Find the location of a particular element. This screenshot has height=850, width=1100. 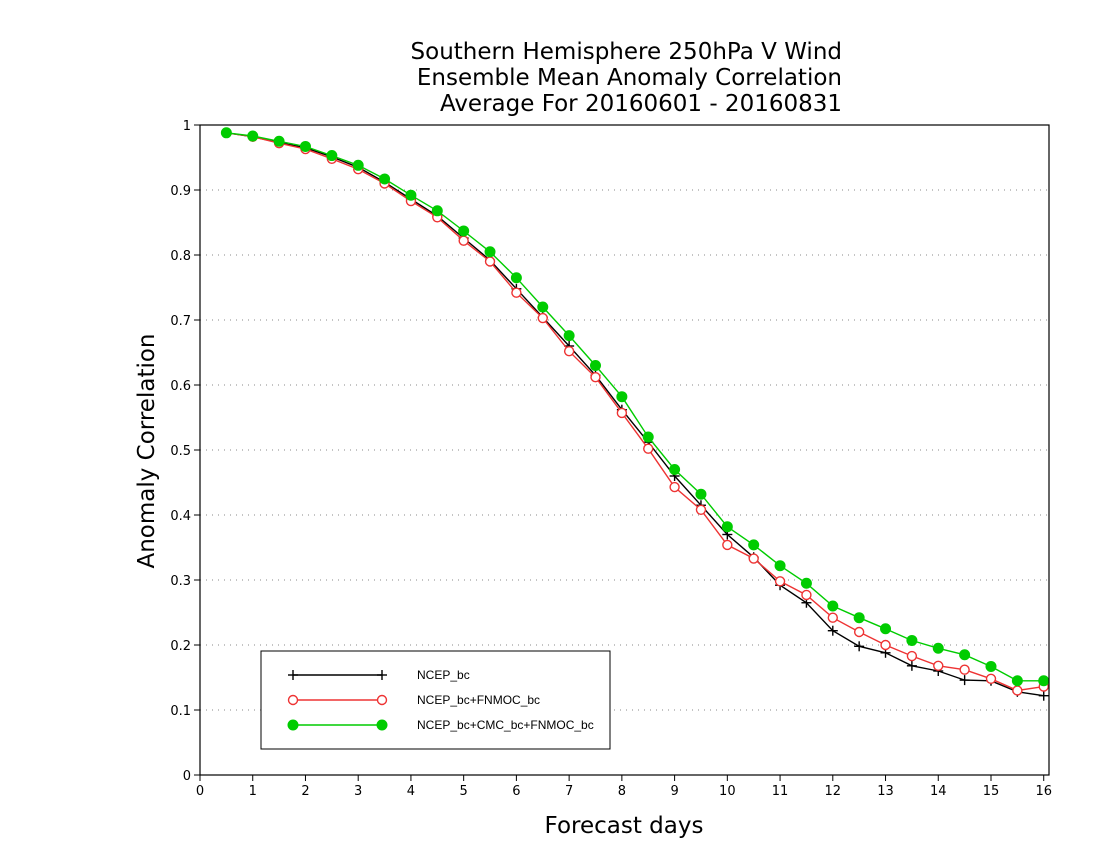

title-line-1: Southern Hemisphere 250hPa V Wind is located at coordinates (626, 52).